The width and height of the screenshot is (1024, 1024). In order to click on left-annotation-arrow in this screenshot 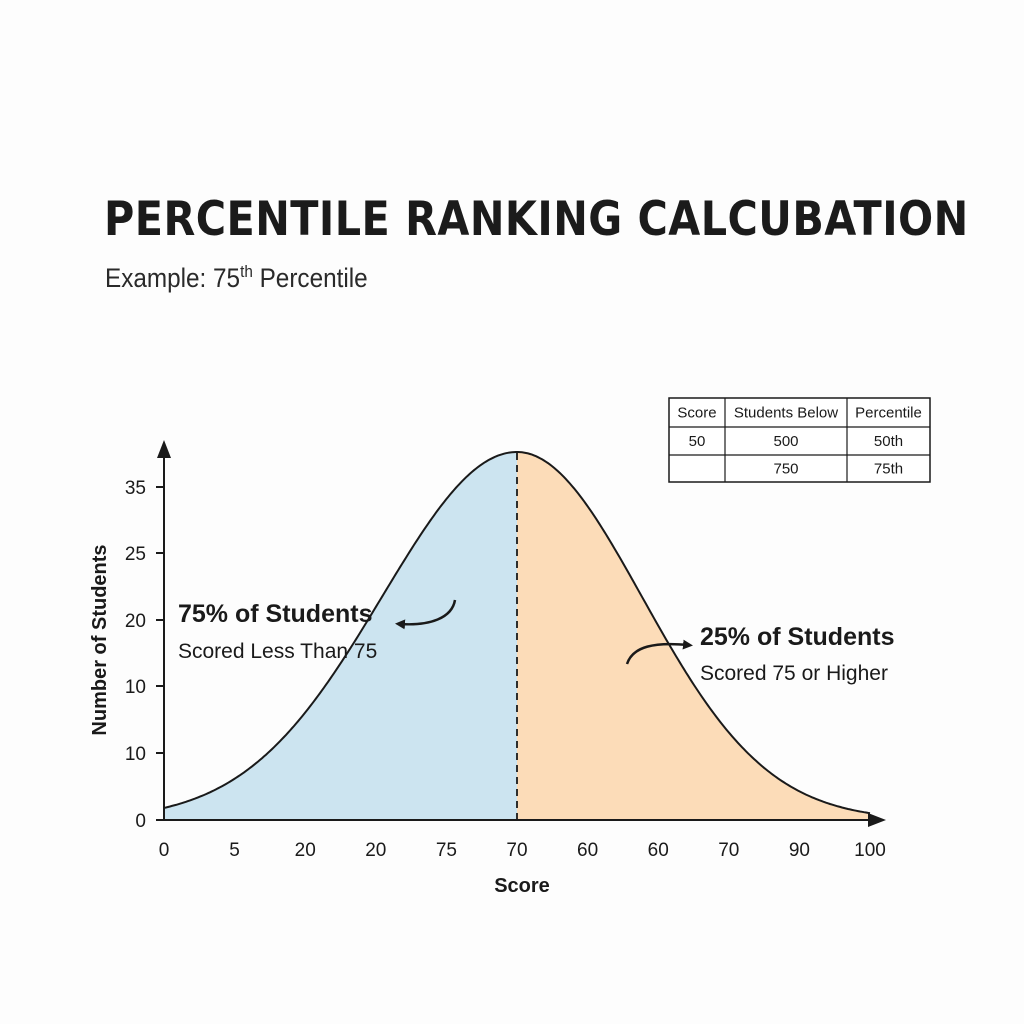, I will do `click(426, 614)`.